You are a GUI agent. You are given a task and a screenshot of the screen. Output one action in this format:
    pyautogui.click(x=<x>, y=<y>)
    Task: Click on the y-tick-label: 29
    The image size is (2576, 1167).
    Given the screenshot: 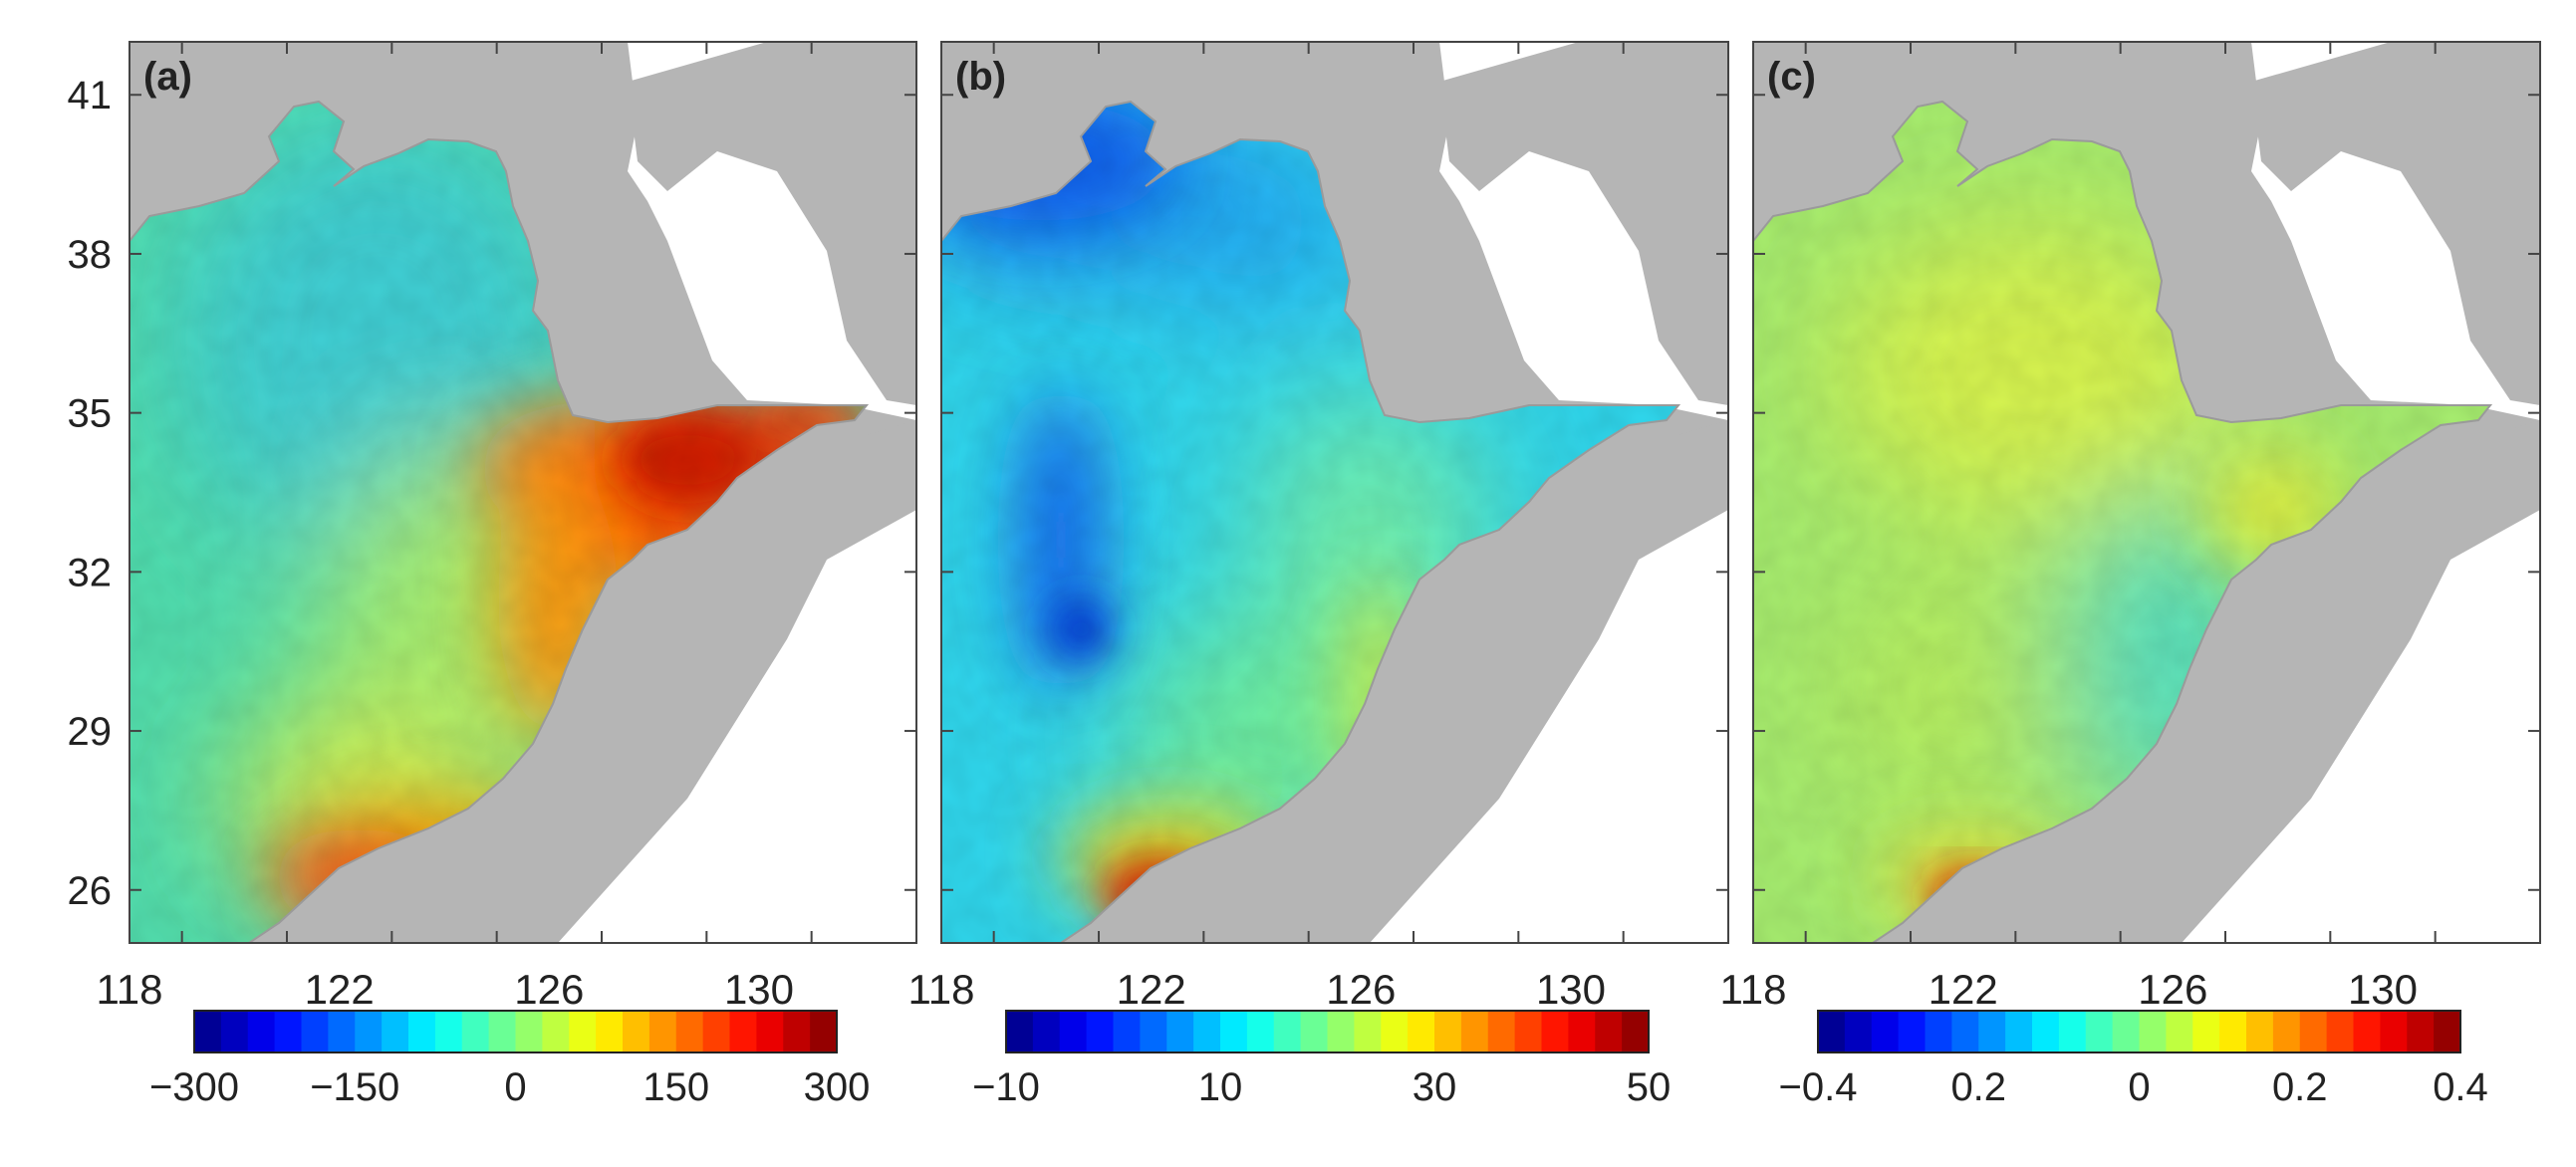 What is the action you would take?
    pyautogui.click(x=90, y=732)
    